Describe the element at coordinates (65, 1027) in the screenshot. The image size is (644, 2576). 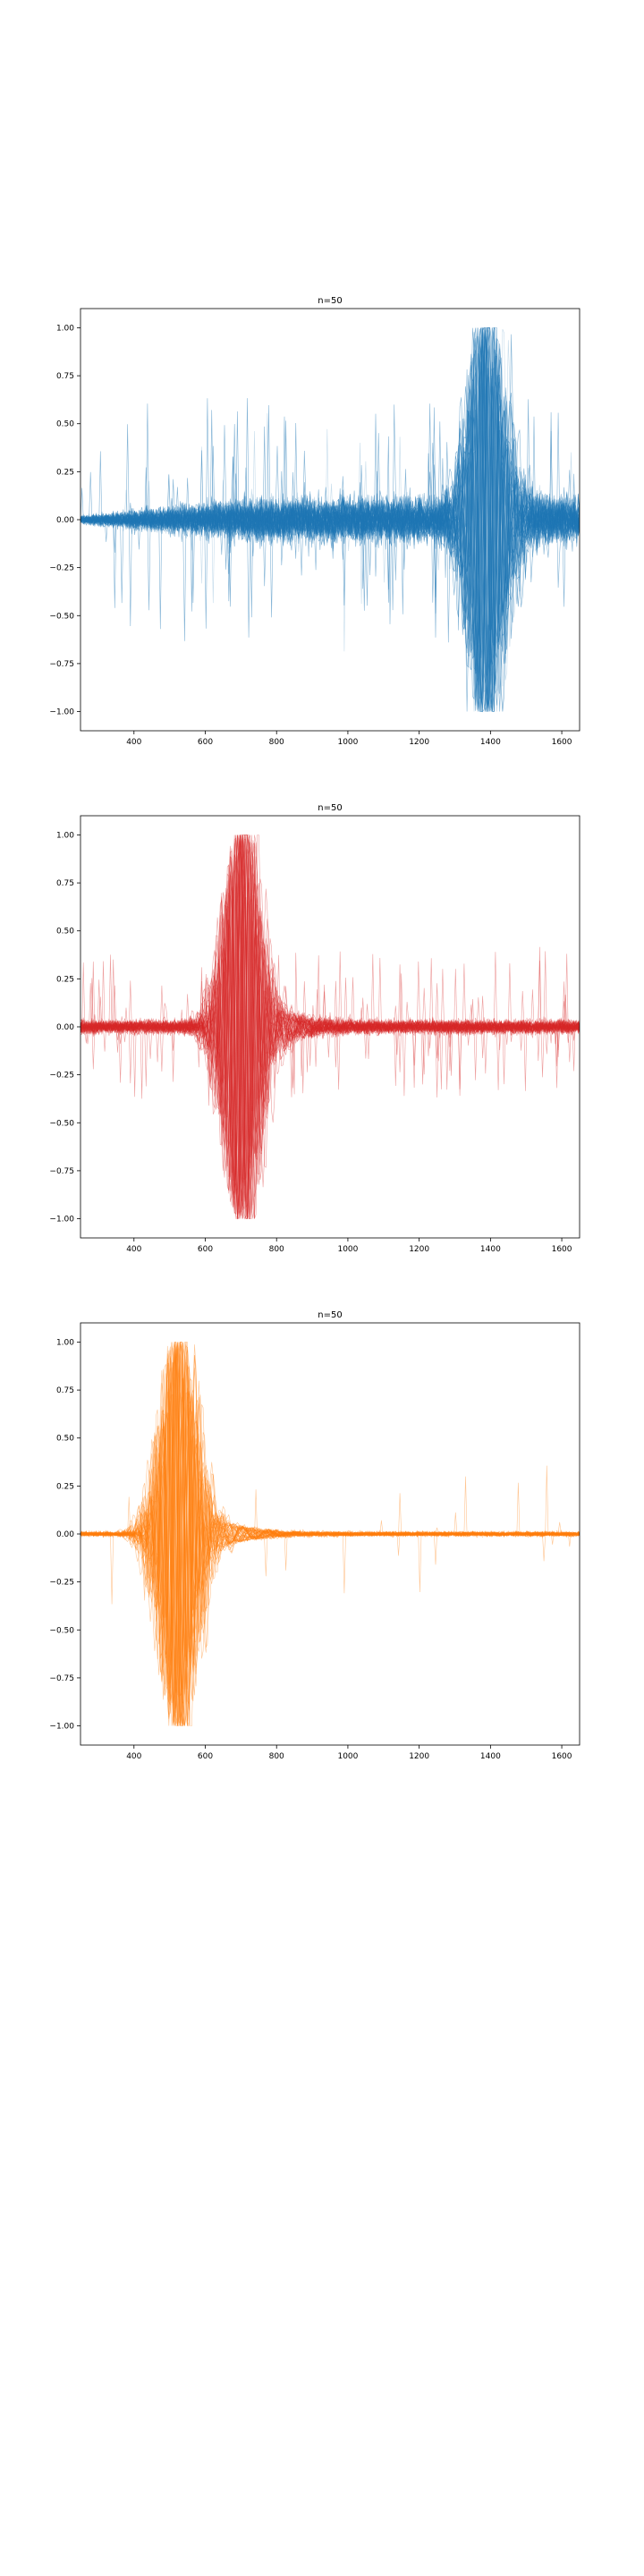
I see `y-tick-label: 0.00` at that location.